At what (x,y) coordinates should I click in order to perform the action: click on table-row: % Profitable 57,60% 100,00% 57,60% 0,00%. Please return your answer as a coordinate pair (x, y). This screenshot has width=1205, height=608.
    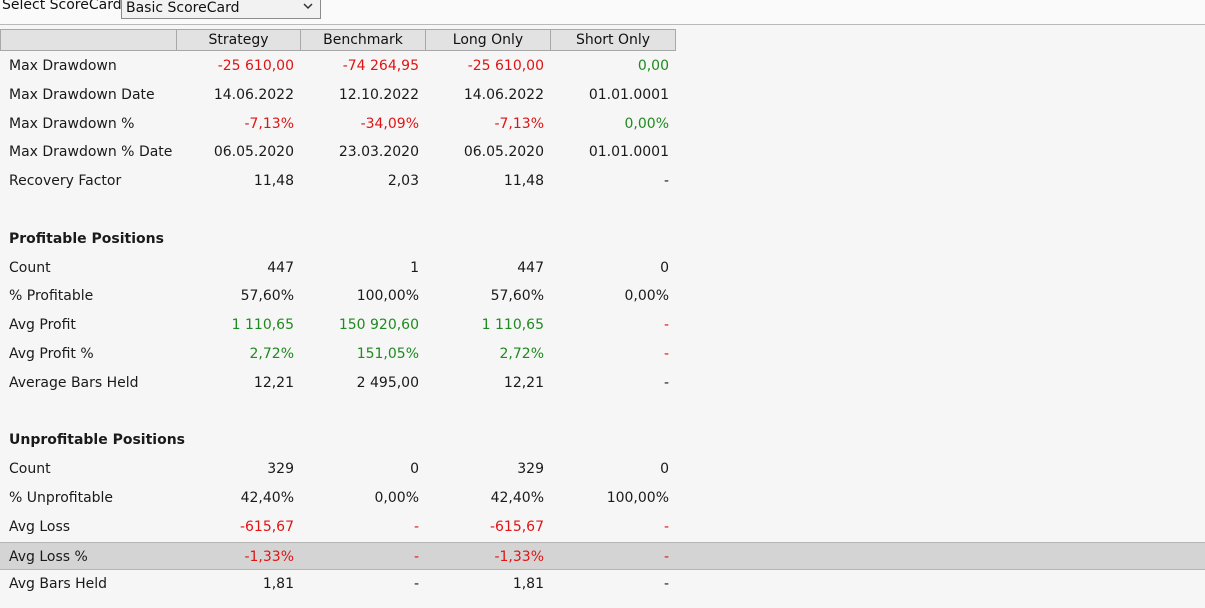
    Looking at the image, I should click on (602, 296).